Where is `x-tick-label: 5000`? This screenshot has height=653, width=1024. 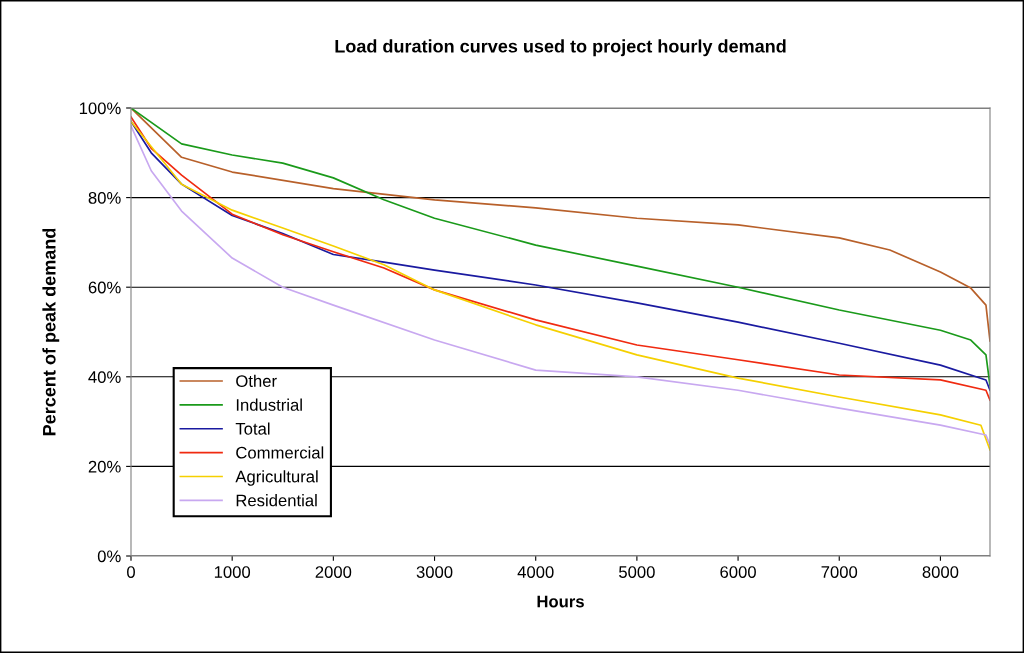 x-tick-label: 5000 is located at coordinates (637, 572).